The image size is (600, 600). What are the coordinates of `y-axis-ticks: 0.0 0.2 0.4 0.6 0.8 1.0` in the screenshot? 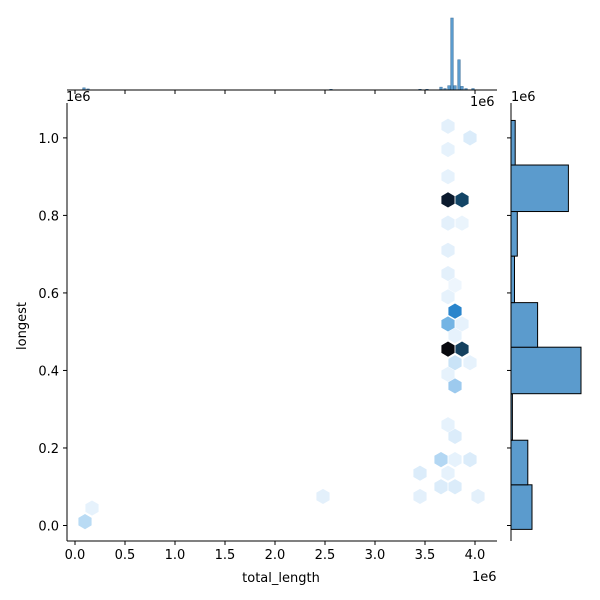 It's located at (52, 333).